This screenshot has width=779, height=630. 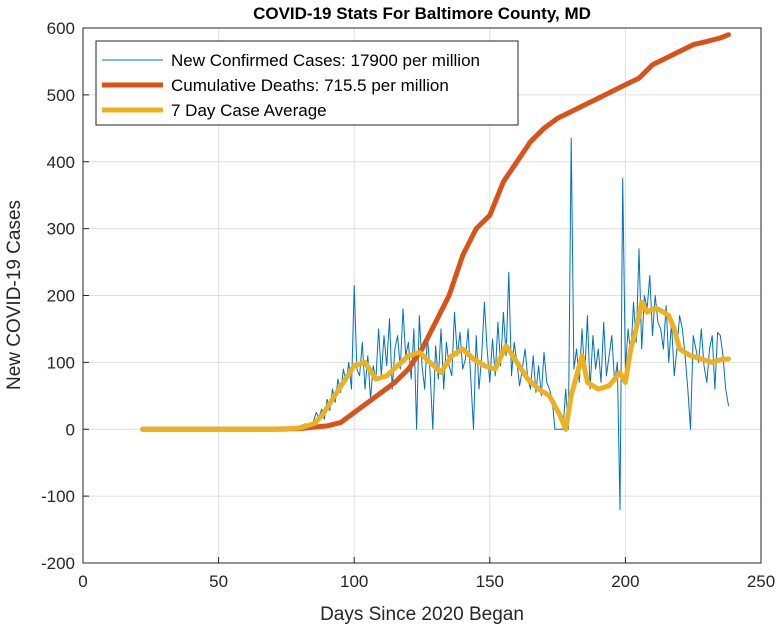 What do you see at coordinates (310, 85) in the screenshot?
I see `legend-label-1: Cumulative Deaths: 715.5 per million` at bounding box center [310, 85].